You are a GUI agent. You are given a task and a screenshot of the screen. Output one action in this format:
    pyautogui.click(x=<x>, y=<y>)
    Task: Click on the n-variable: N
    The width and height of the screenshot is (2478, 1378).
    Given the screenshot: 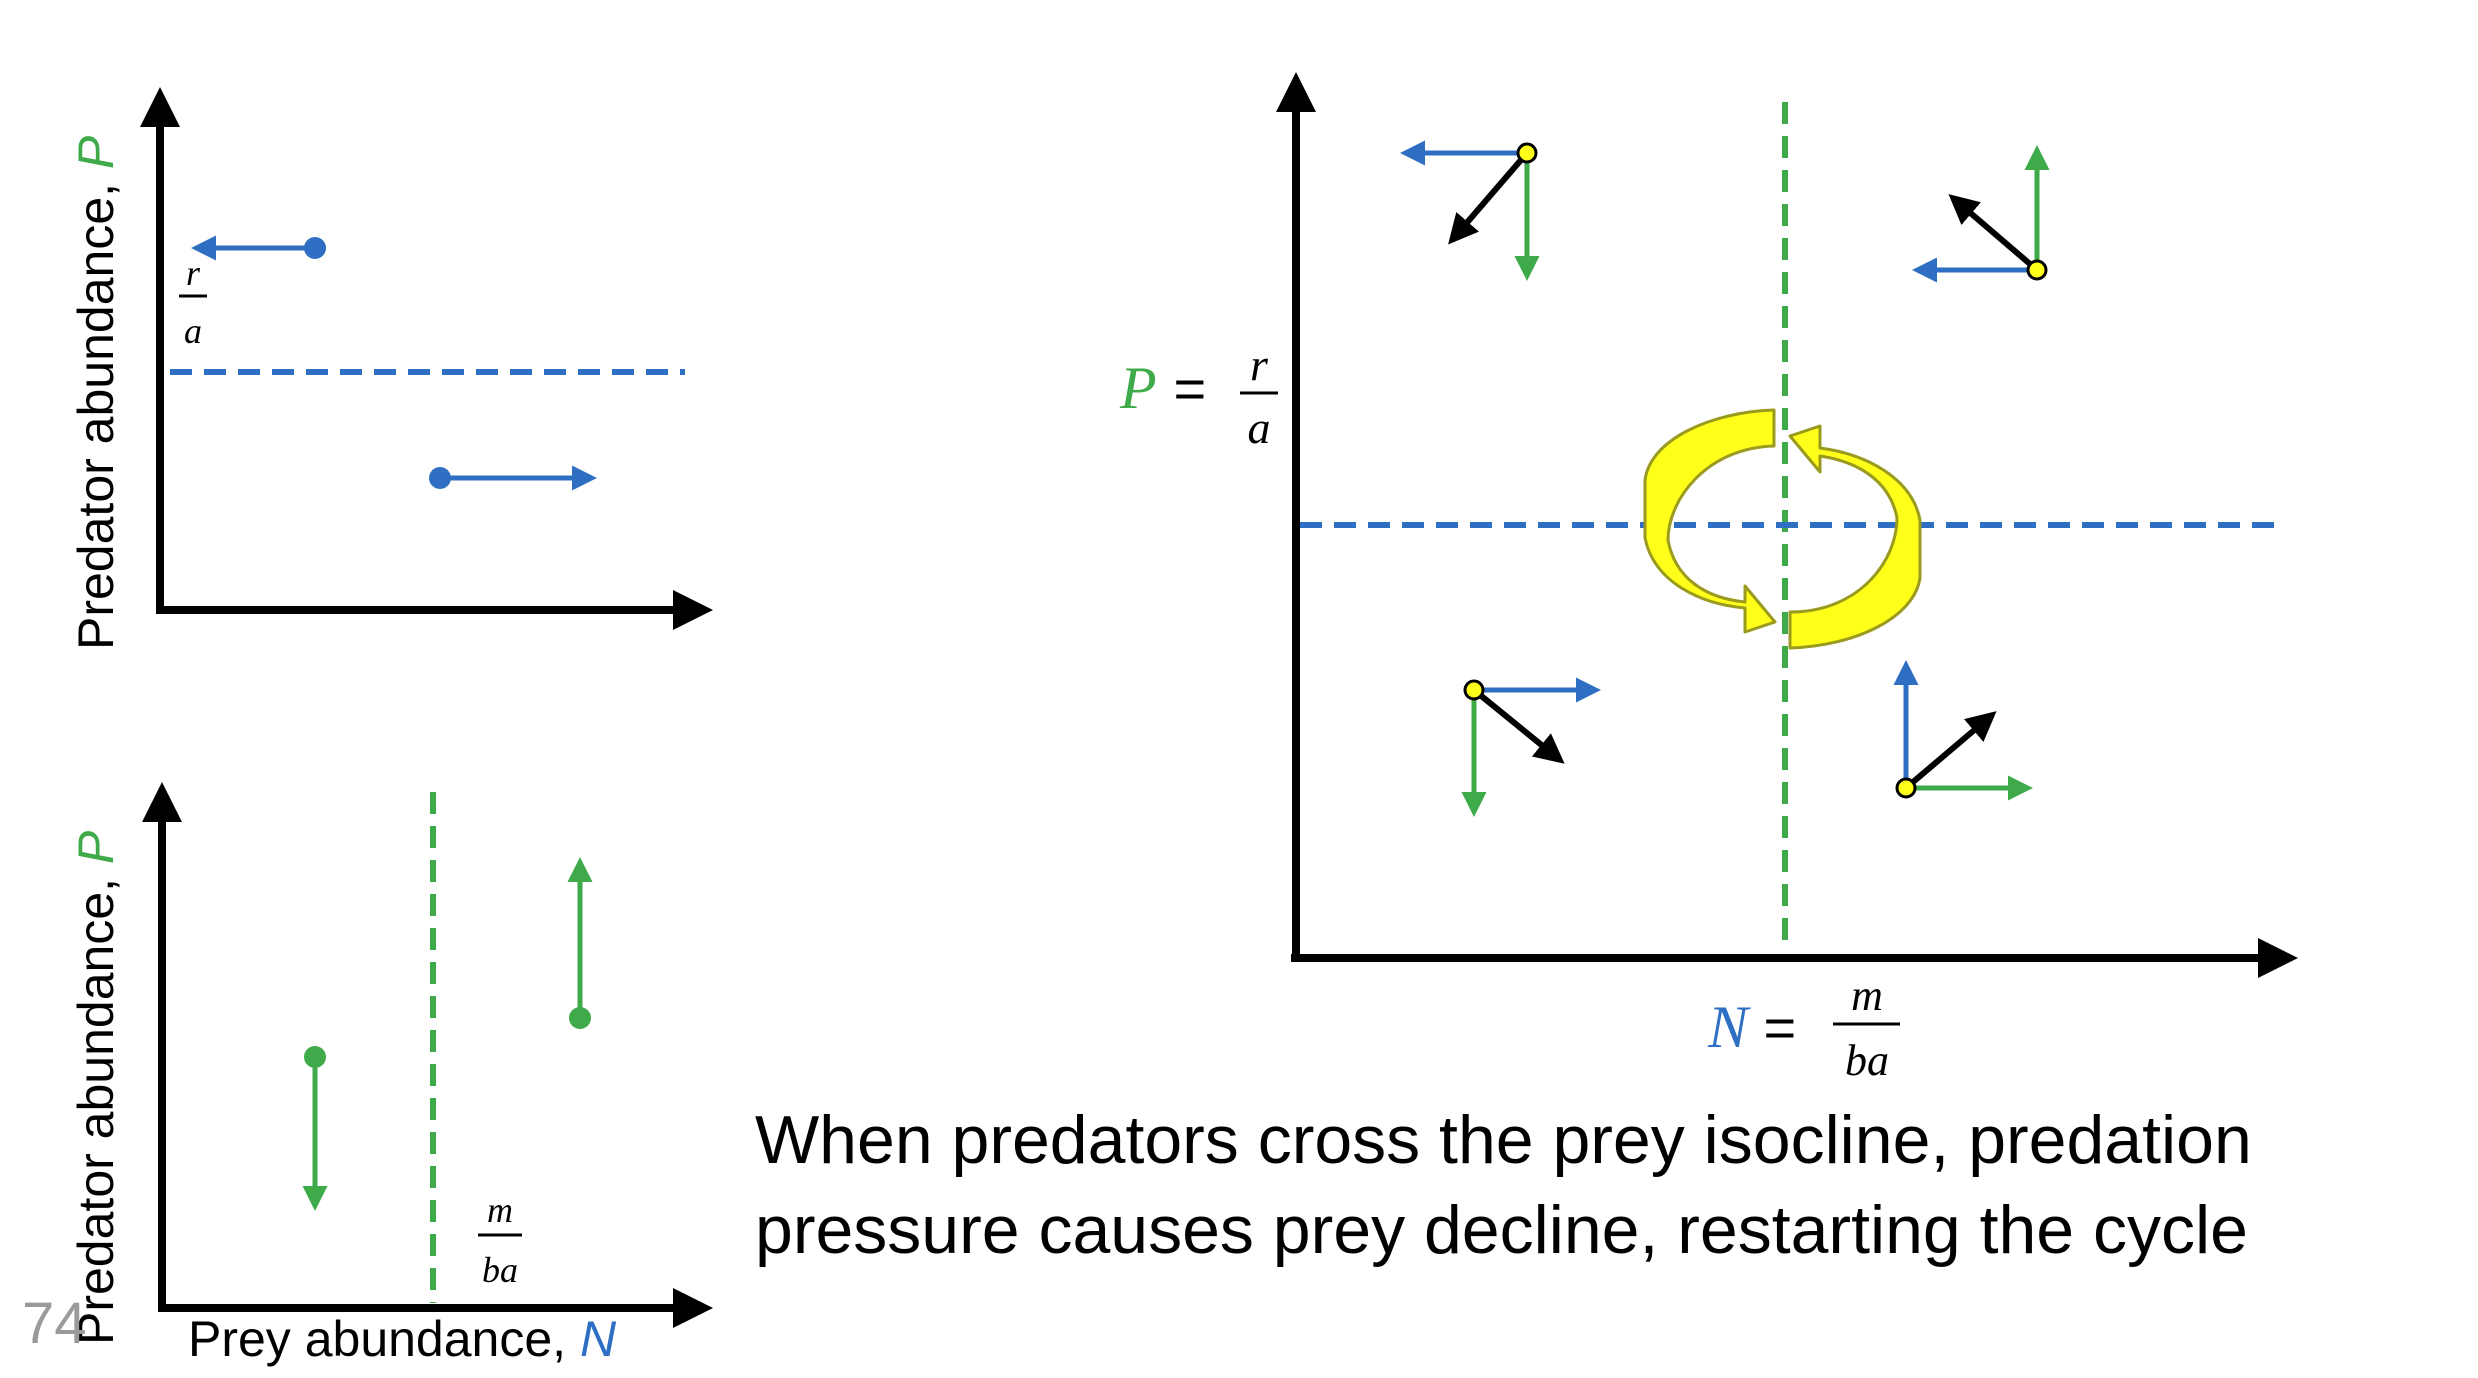 What is the action you would take?
    pyautogui.click(x=1729, y=1027)
    